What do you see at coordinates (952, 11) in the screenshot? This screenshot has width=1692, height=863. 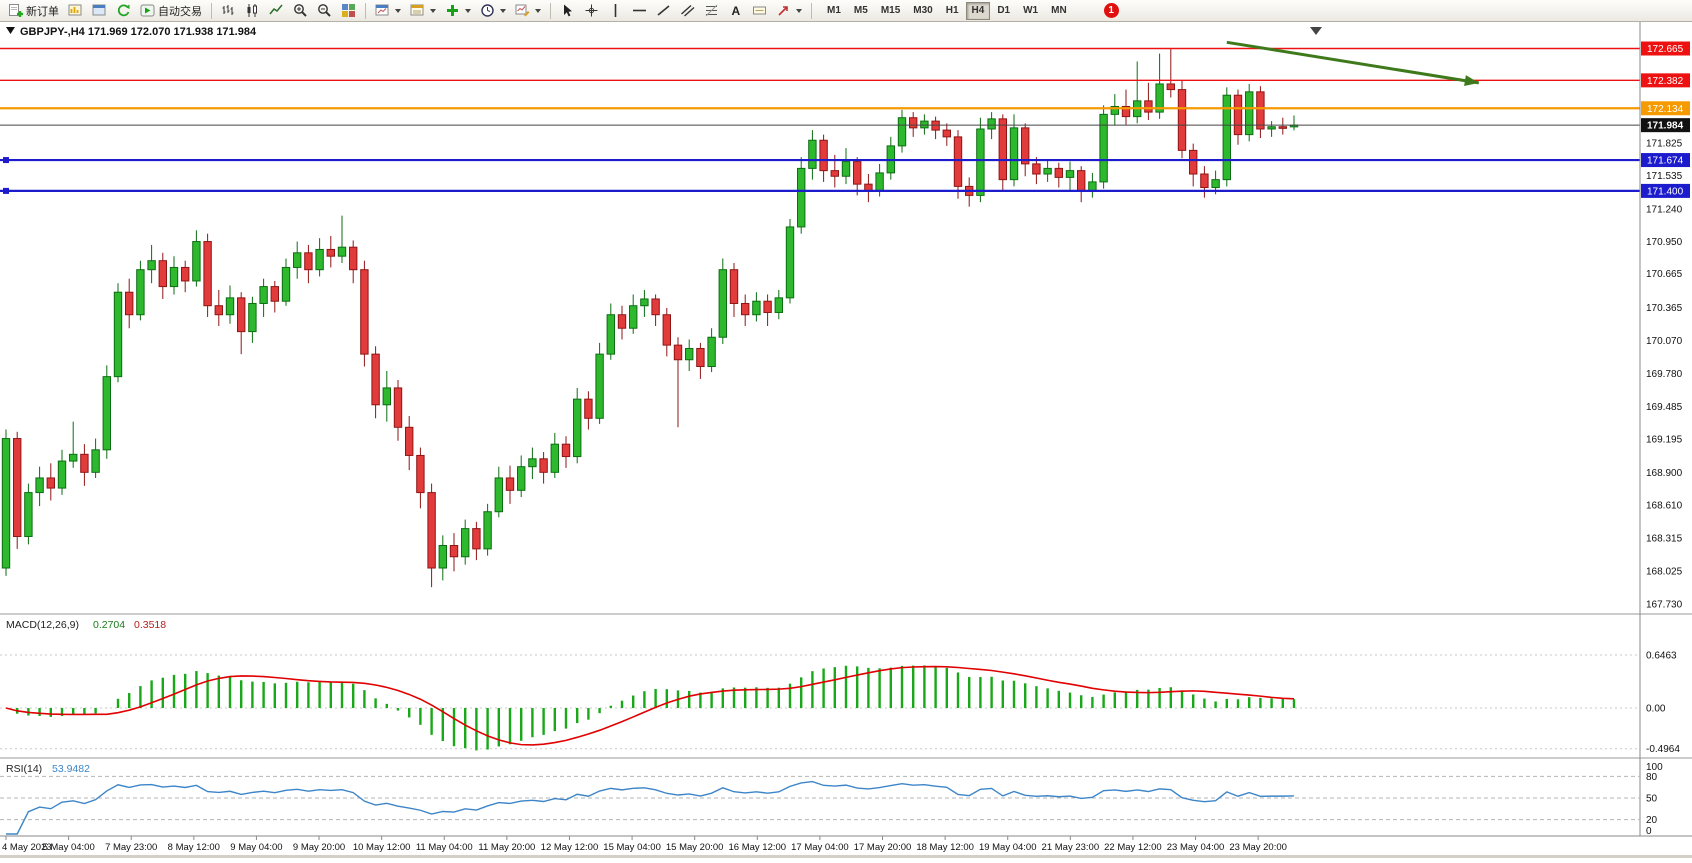 I see `timeframe-h1-button: H1` at bounding box center [952, 11].